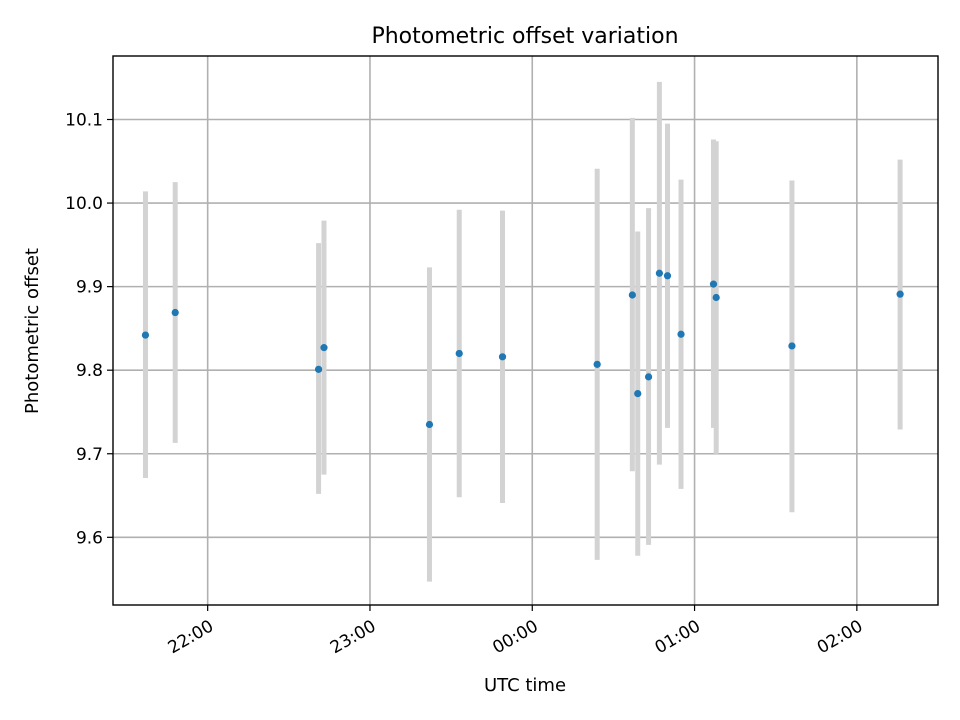 This screenshot has width=960, height=720. What do you see at coordinates (84, 121) in the screenshot?
I see `y-tick-label: 10.1` at bounding box center [84, 121].